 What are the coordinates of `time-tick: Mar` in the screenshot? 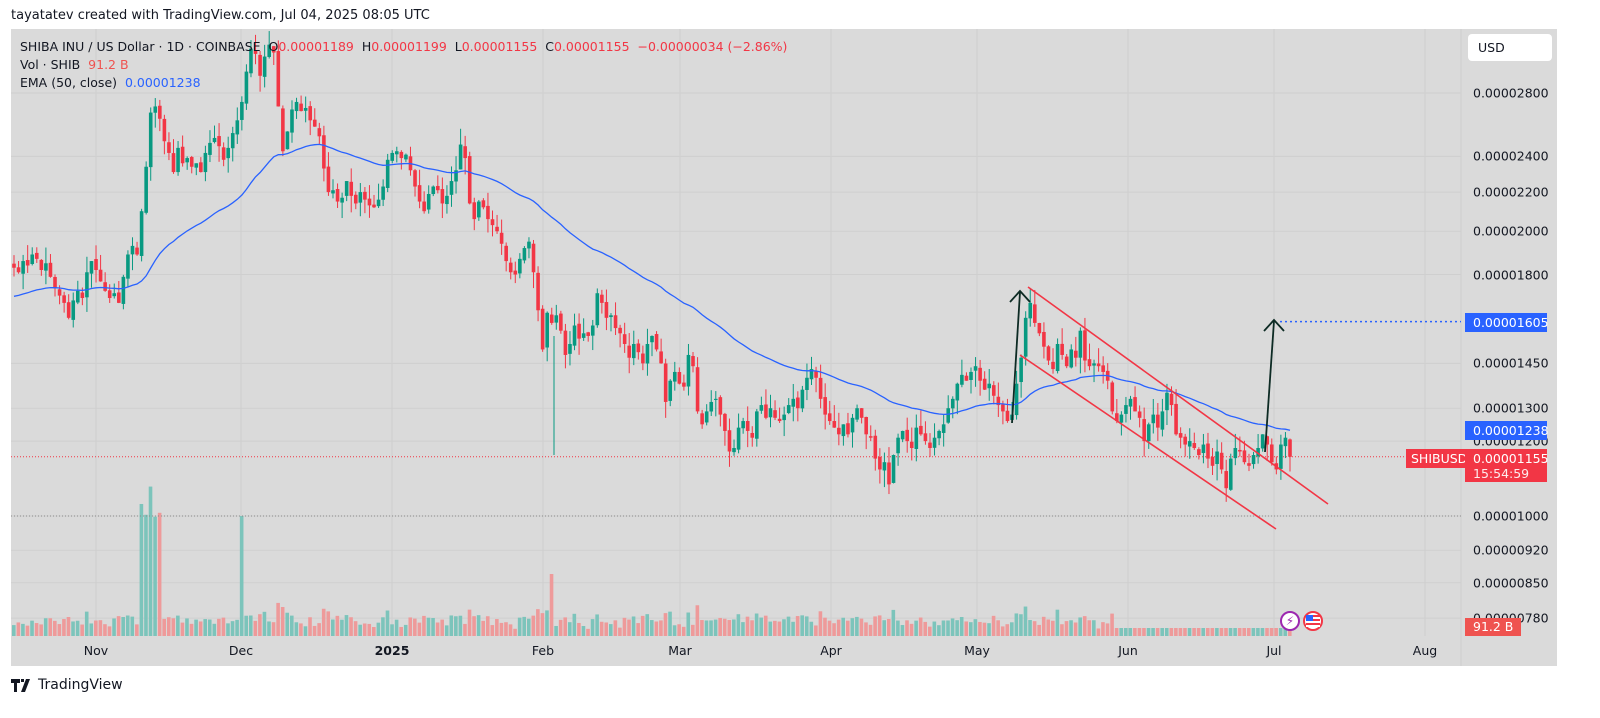 It's located at (680, 650).